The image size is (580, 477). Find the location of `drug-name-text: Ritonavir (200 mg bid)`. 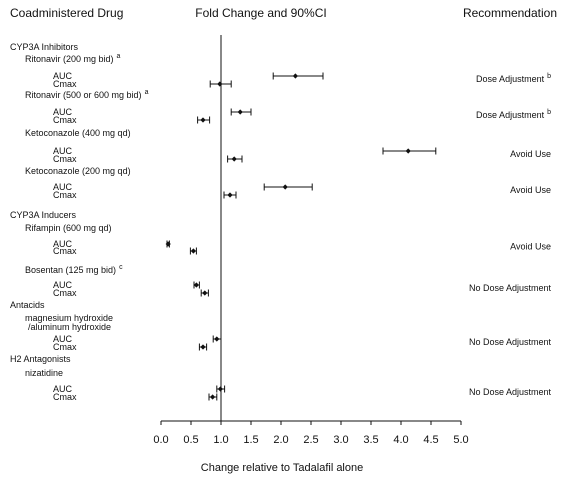

drug-name-text: Ritonavir (200 mg bid) is located at coordinates (69, 59).